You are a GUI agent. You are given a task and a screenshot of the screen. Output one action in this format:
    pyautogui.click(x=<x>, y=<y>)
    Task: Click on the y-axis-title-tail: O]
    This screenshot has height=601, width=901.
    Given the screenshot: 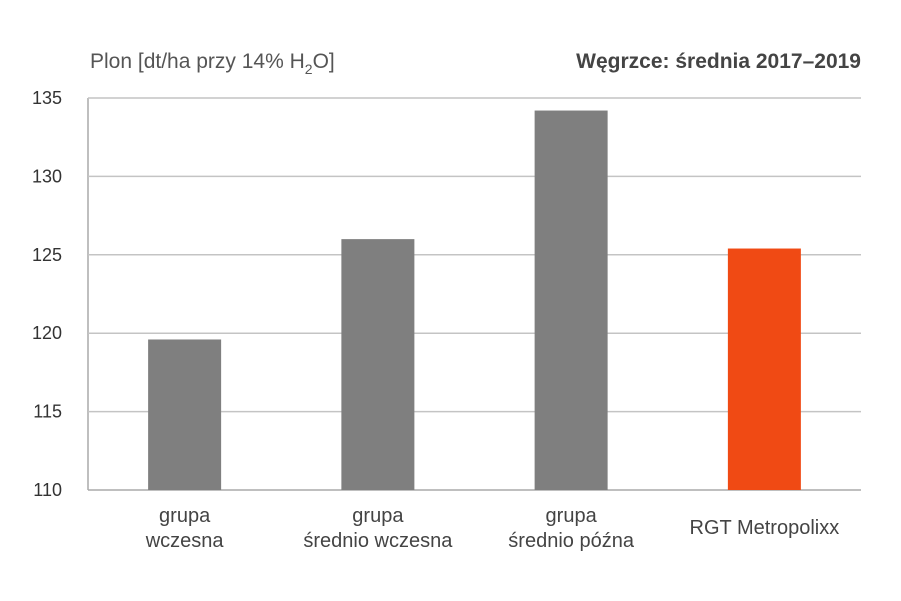 What is the action you would take?
    pyautogui.click(x=324, y=61)
    